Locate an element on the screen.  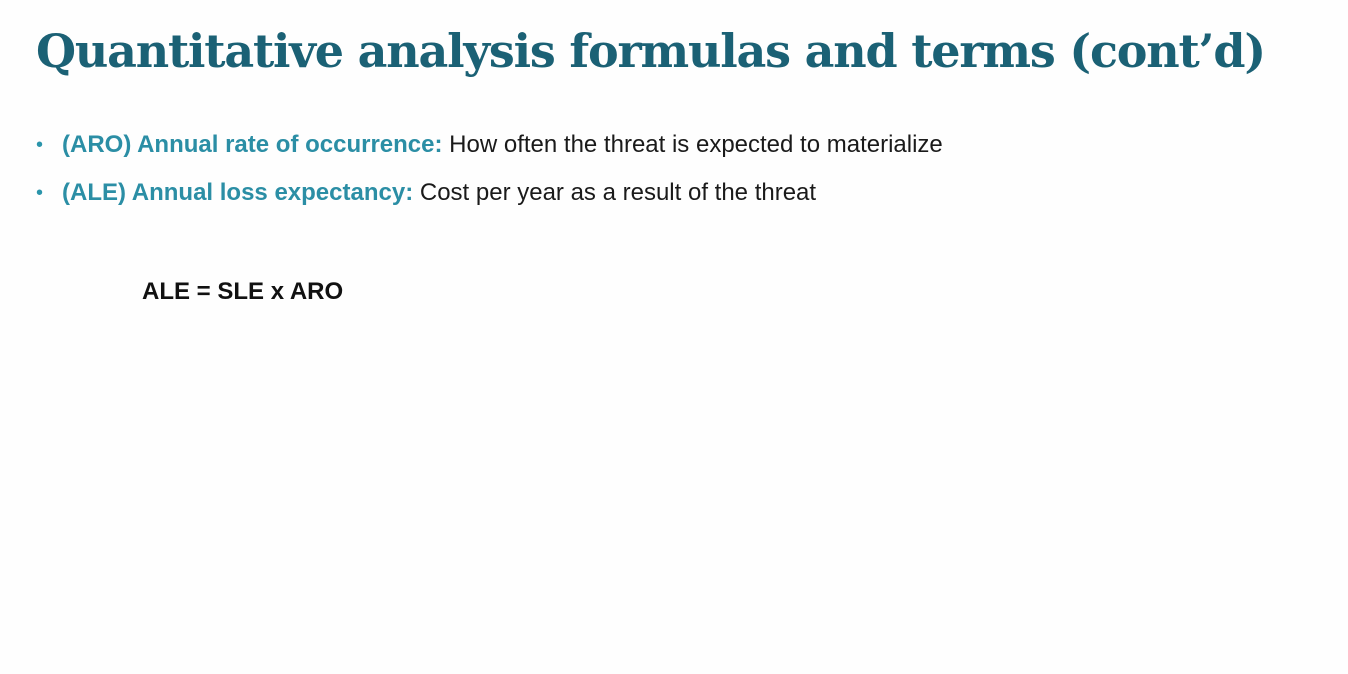
definition-ale: Cost per year as a result of the threat is located at coordinates (618, 192).